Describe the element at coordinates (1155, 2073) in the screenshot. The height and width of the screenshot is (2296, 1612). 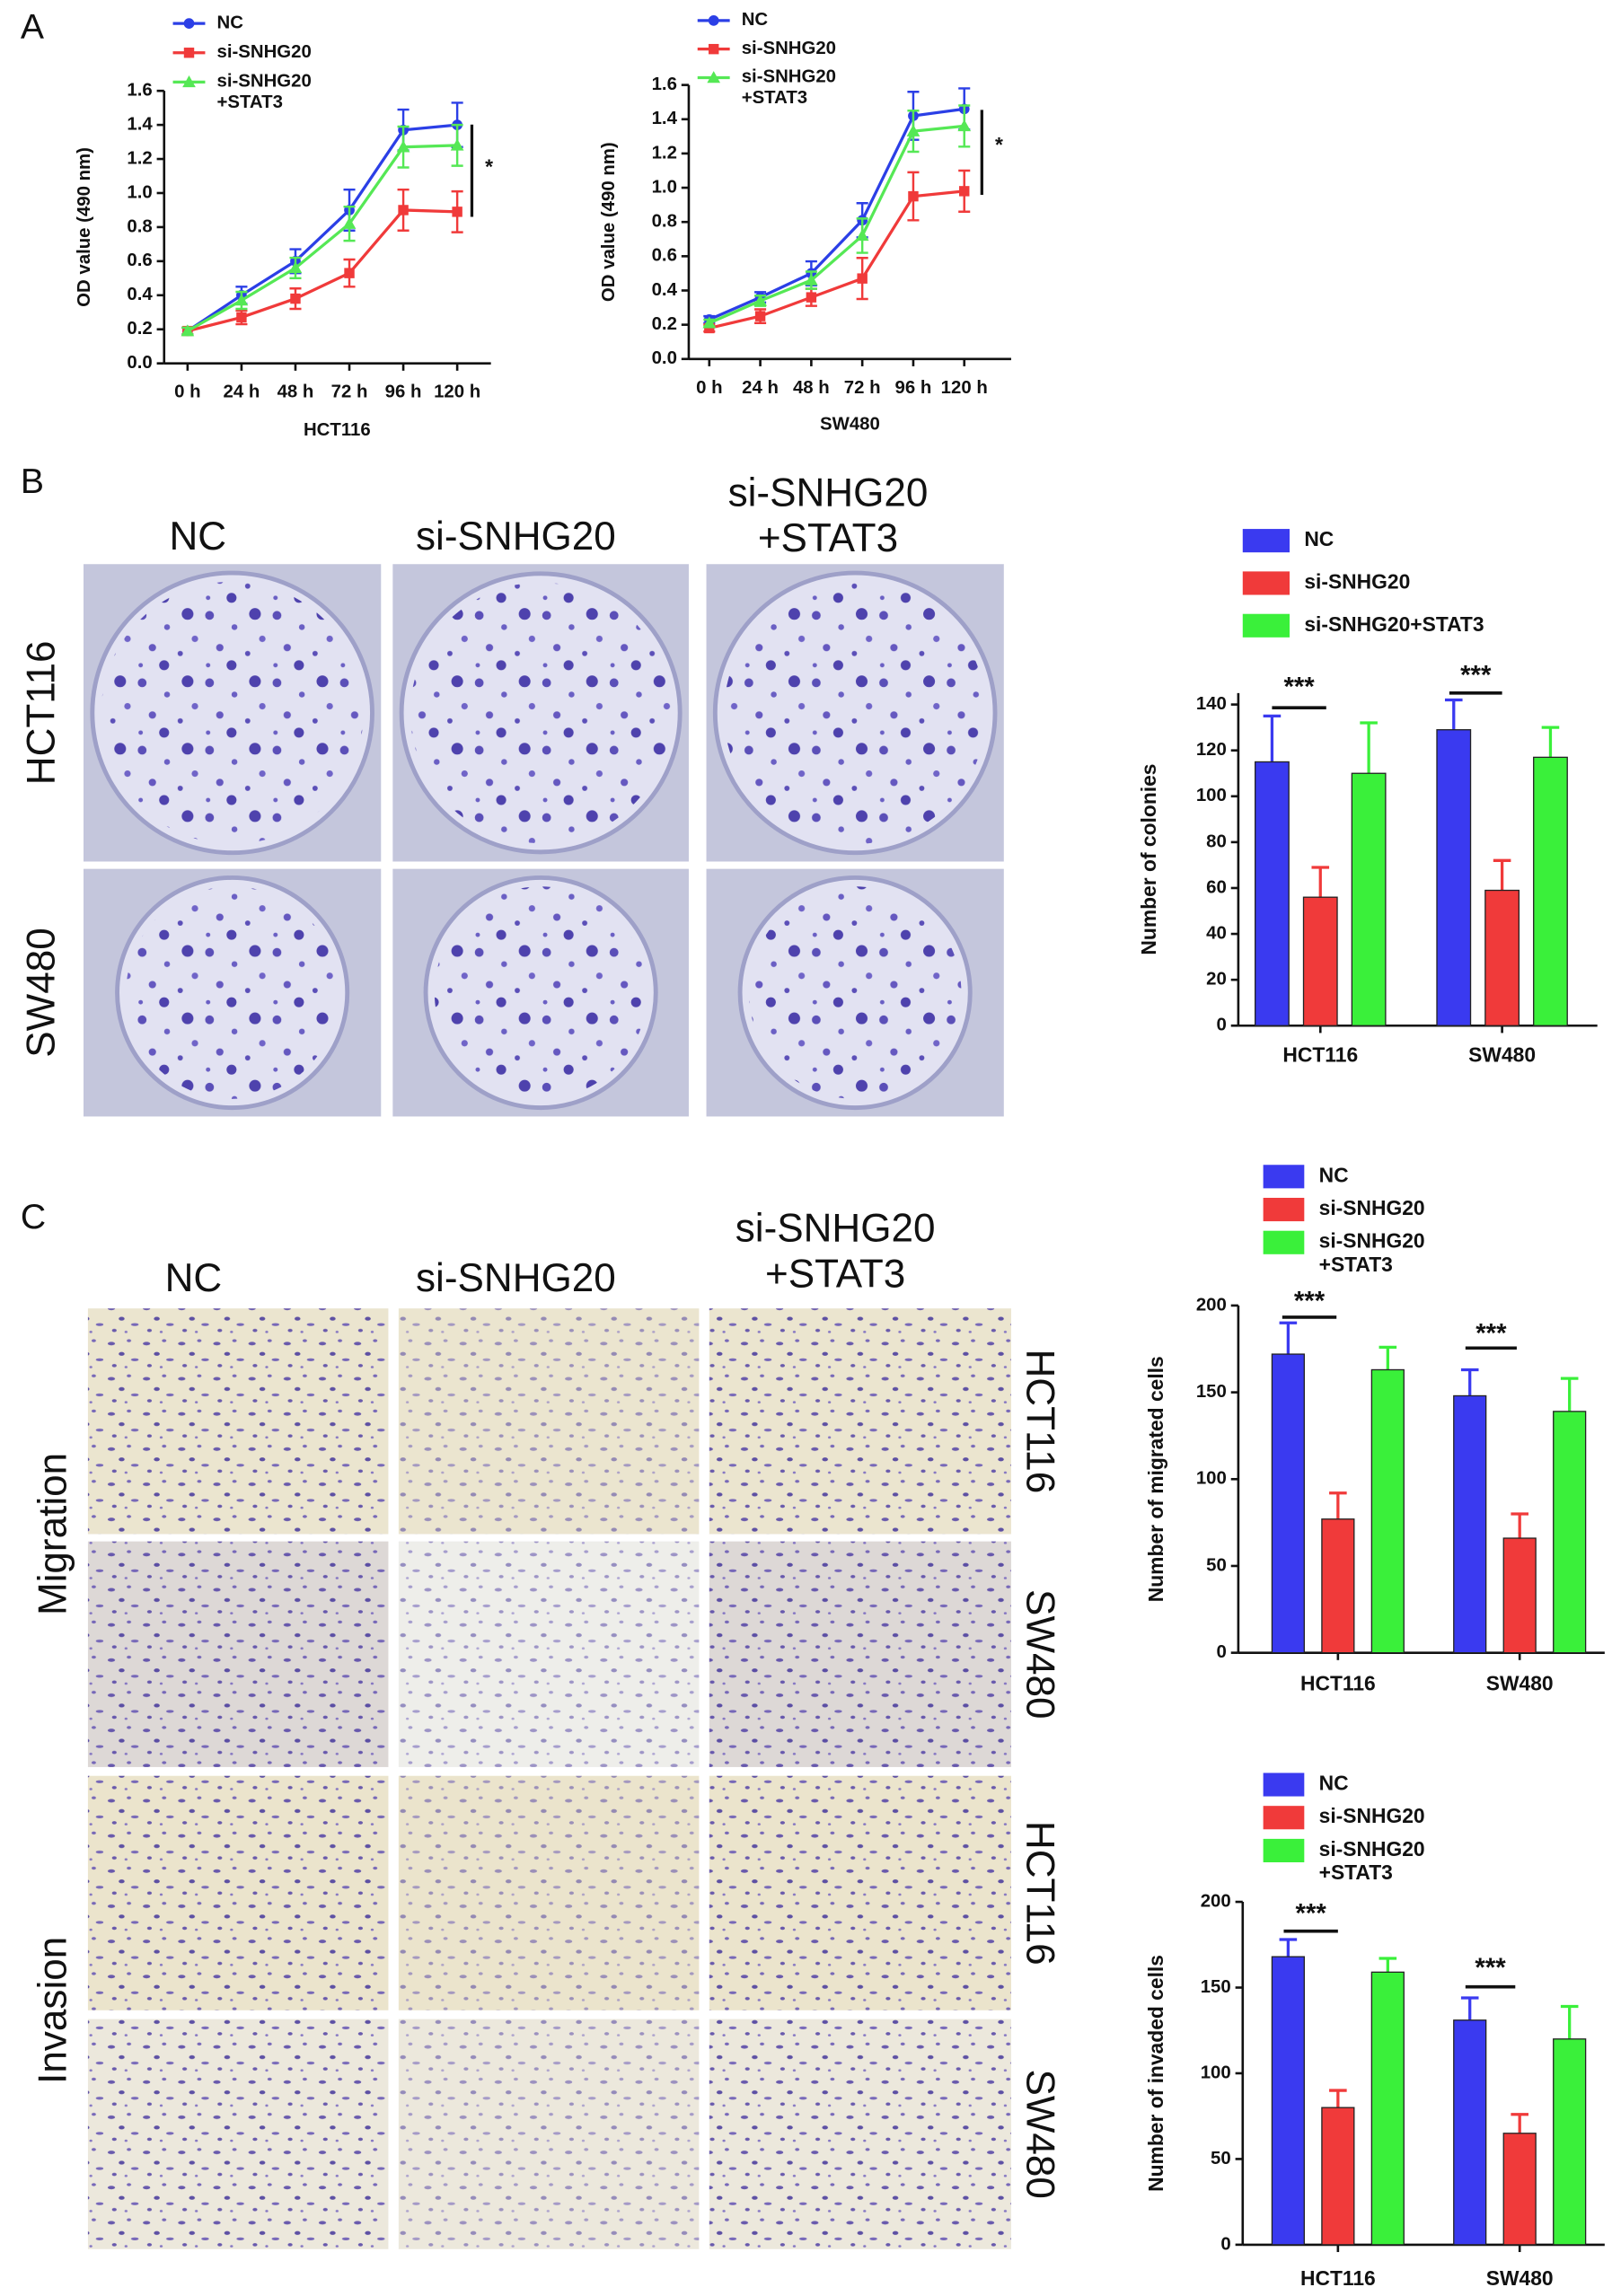
I see `y-axis-label: Number of invaded cells` at that location.